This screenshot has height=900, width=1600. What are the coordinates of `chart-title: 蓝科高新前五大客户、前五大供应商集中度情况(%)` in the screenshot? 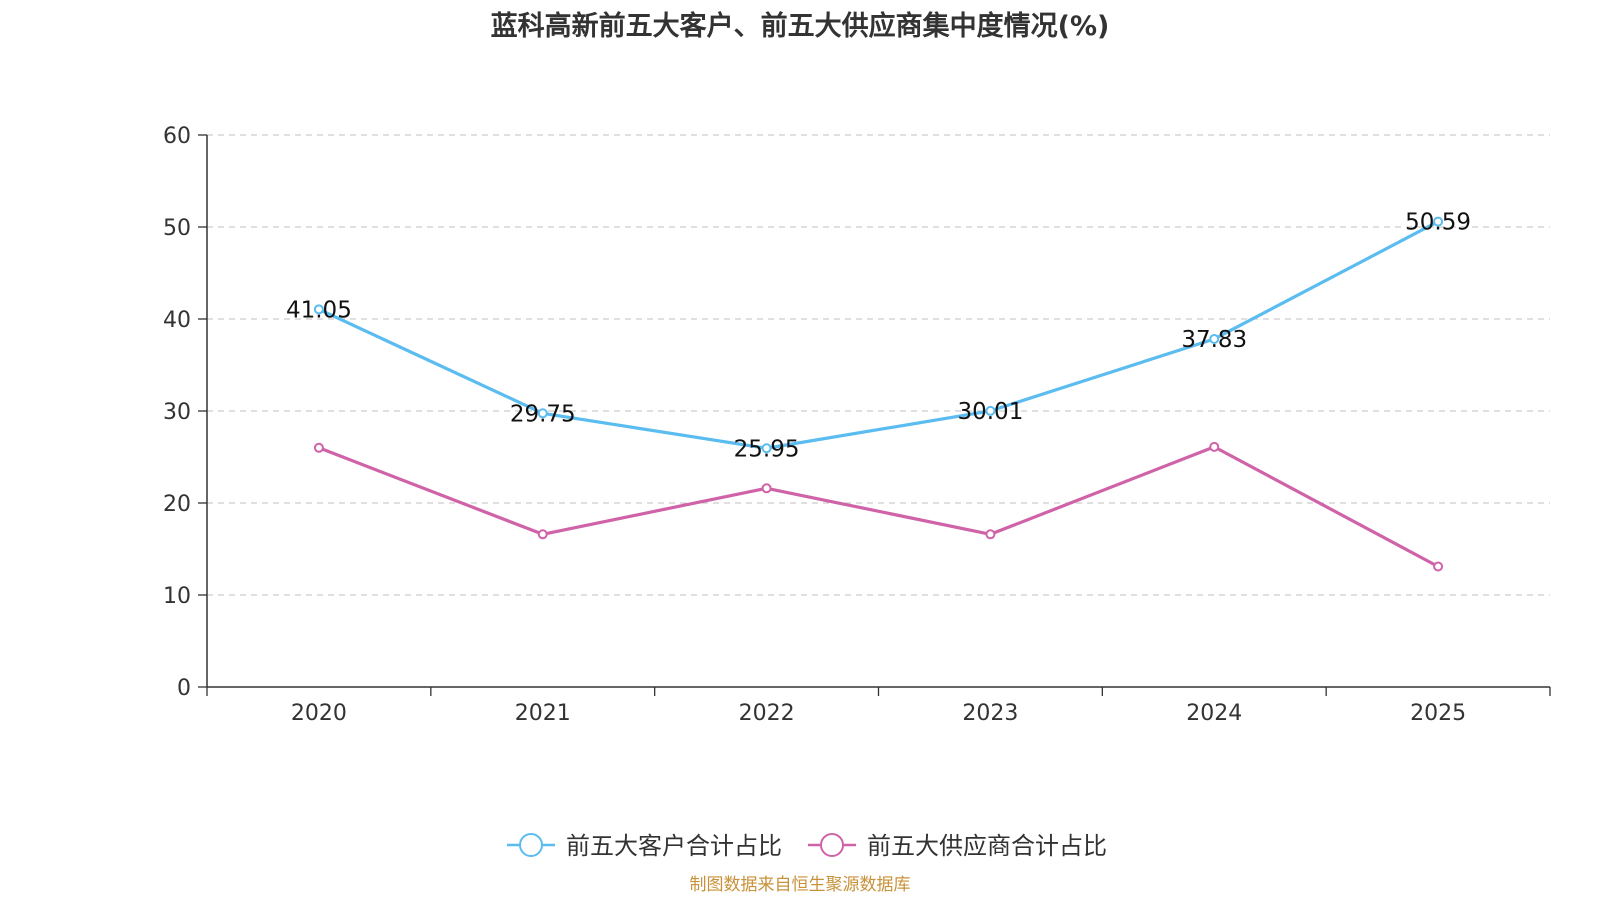 It's located at (800, 26).